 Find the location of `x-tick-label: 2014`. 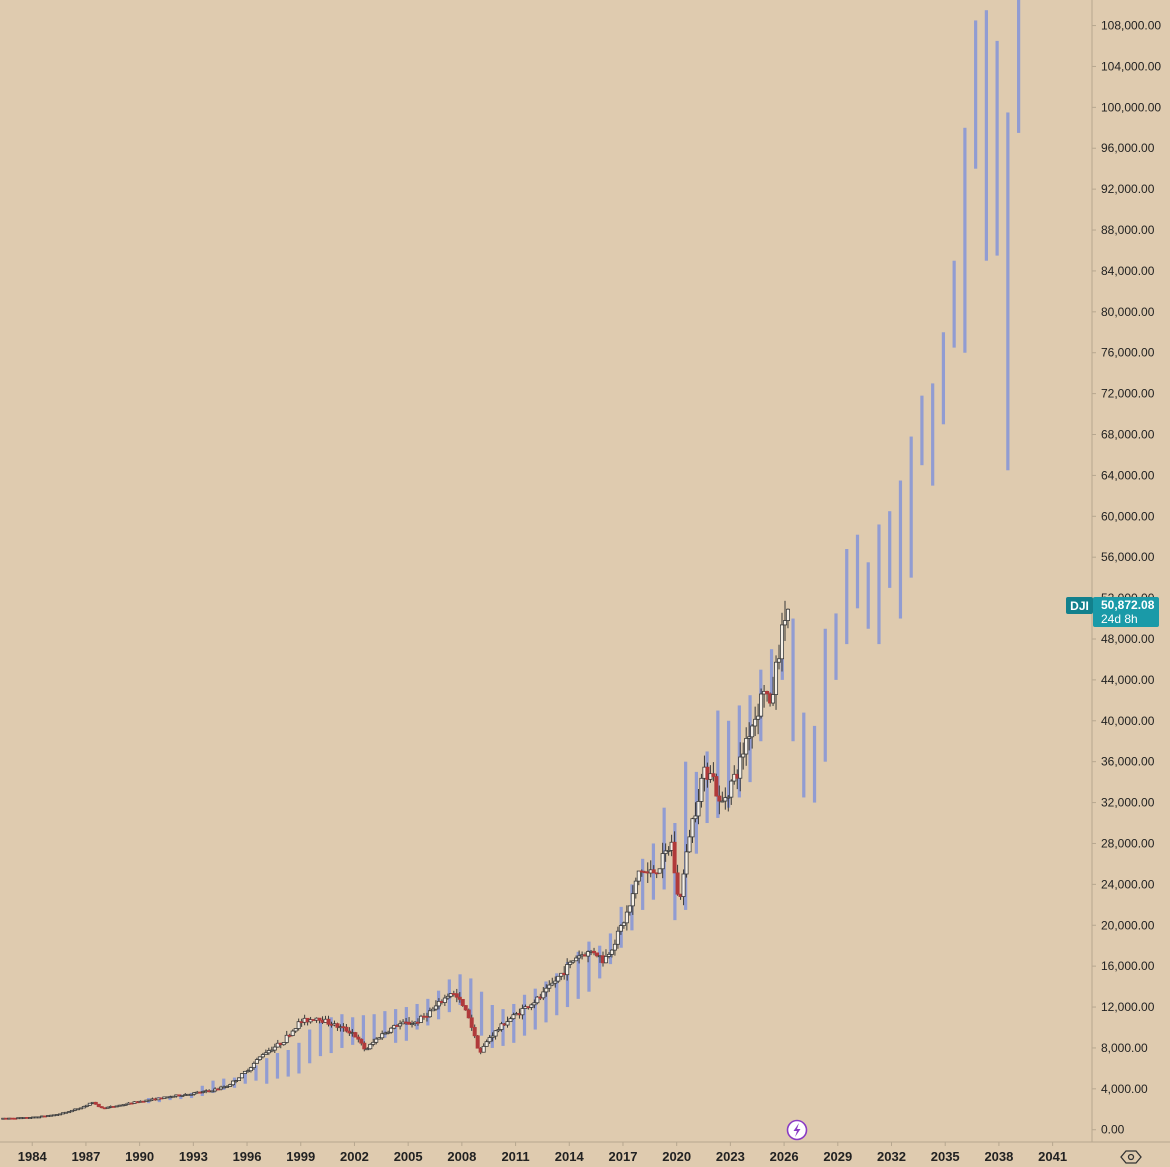

x-tick-label: 2014 is located at coordinates (570, 1156).